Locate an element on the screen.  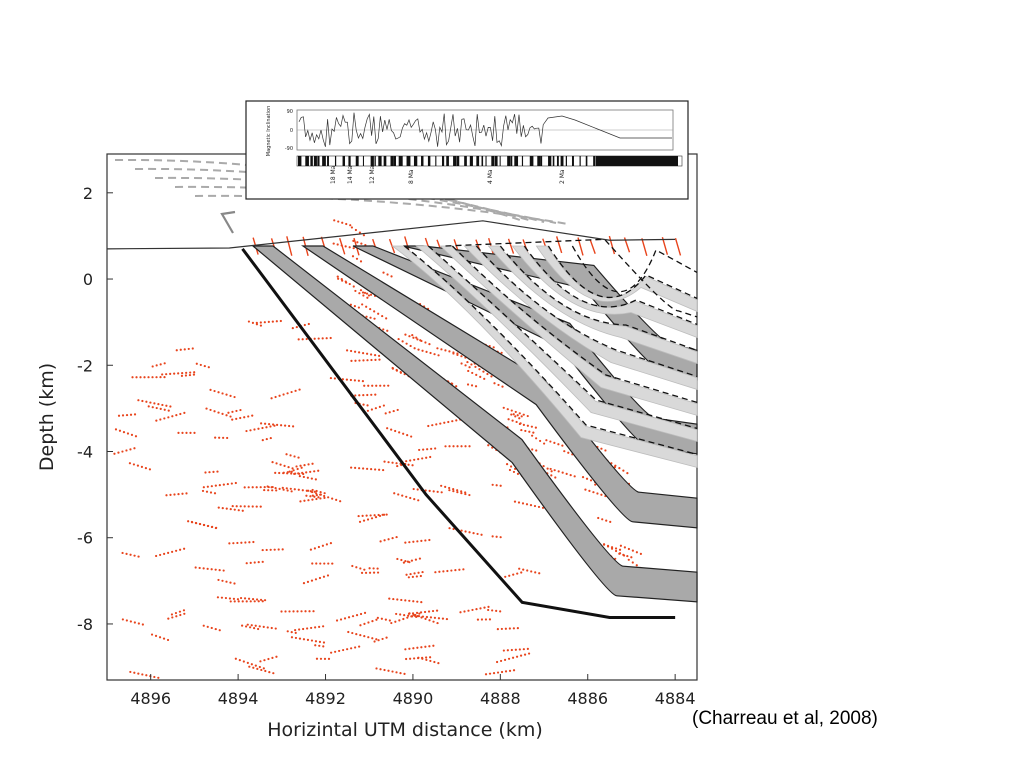
inset-ytick: 90 is located at coordinates (290, 112).